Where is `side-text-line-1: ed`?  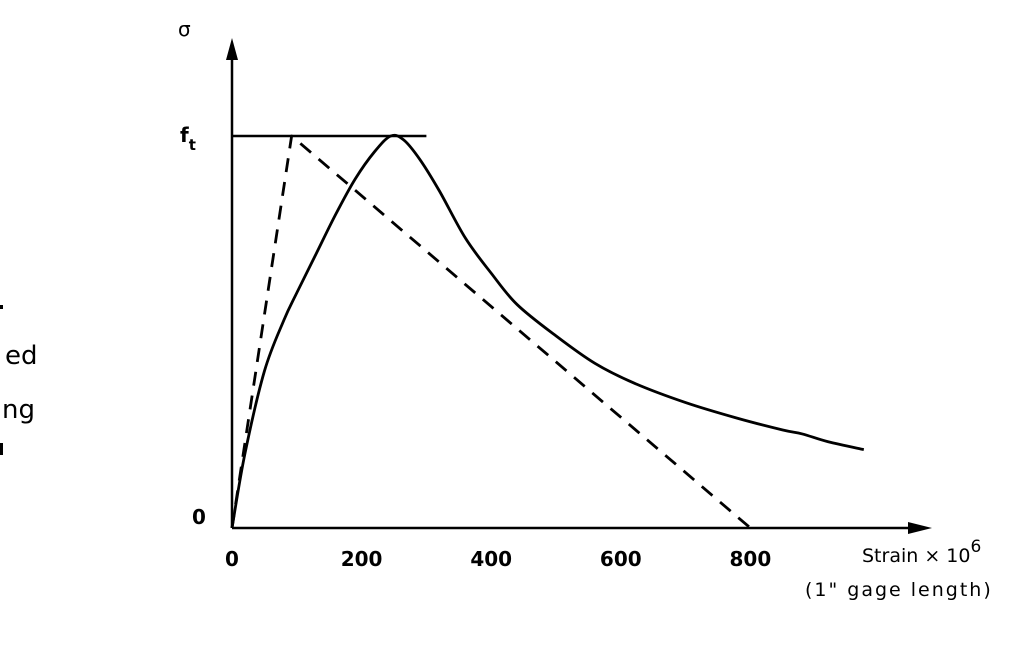 side-text-line-1: ed is located at coordinates (21, 356).